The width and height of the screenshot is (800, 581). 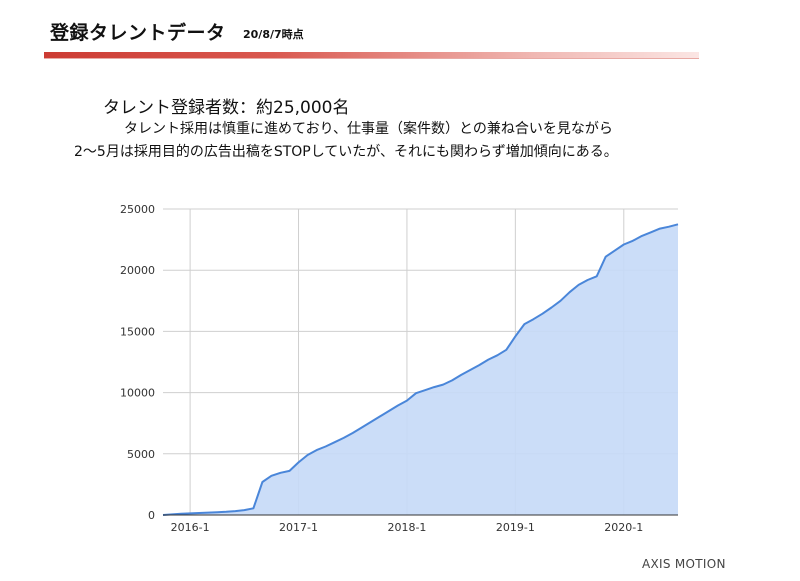 What do you see at coordinates (151, 515) in the screenshot?
I see `y-tick-label: 0` at bounding box center [151, 515].